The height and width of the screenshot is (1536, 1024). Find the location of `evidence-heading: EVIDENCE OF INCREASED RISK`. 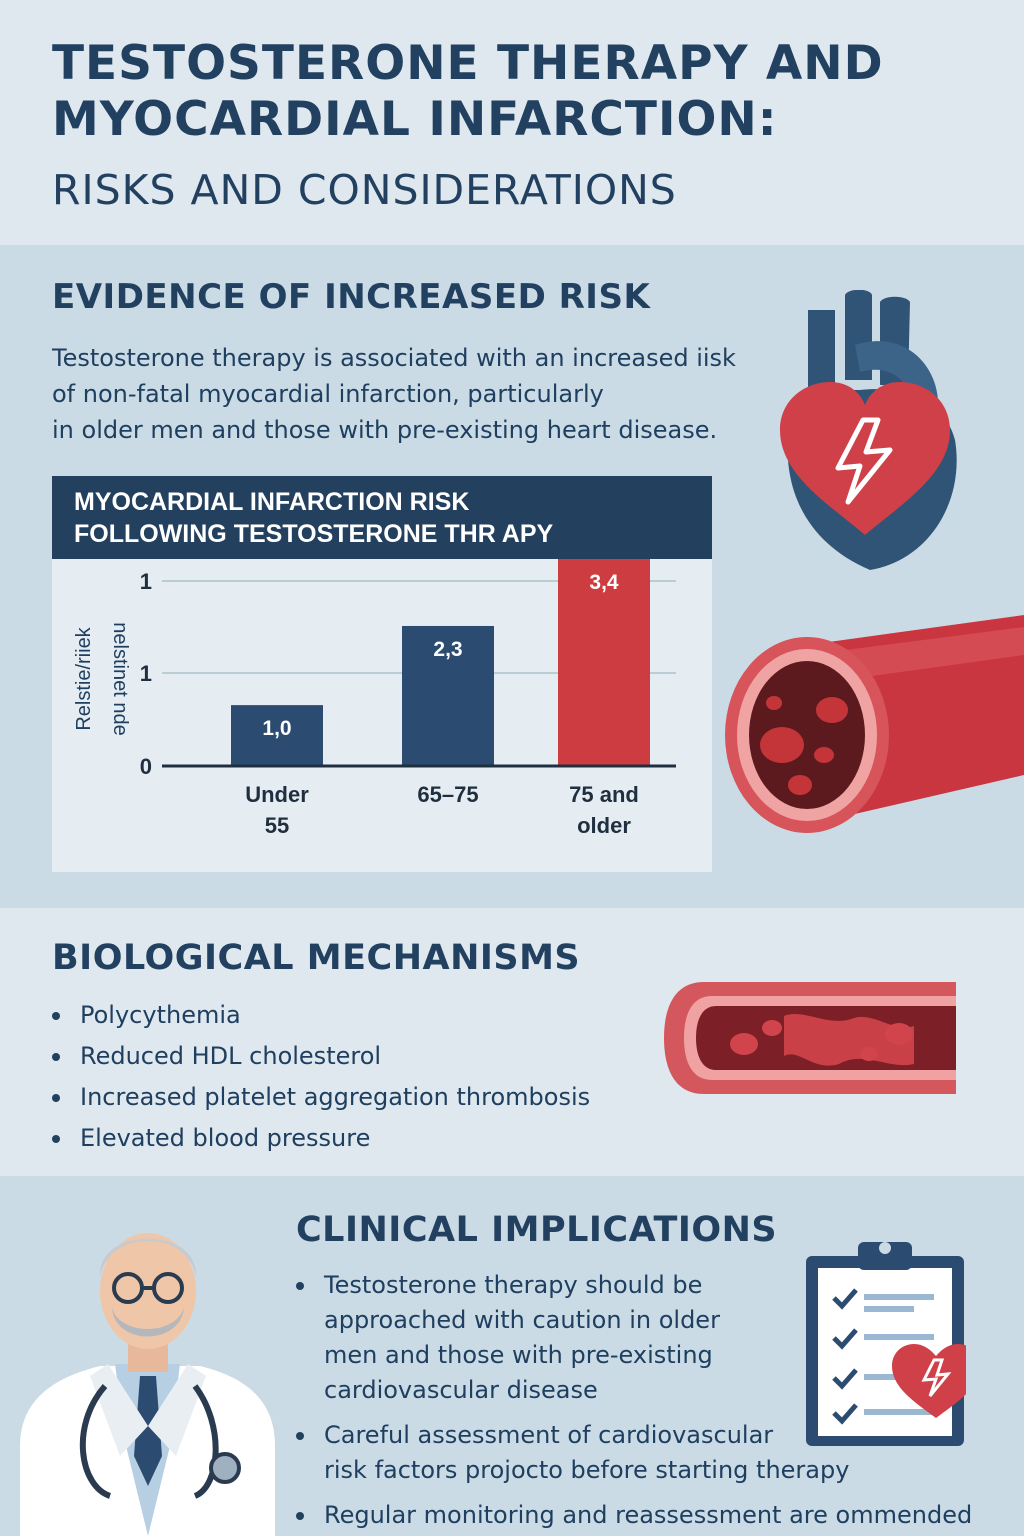

evidence-heading: EVIDENCE OF INCREASED RISK is located at coordinates (351, 297).